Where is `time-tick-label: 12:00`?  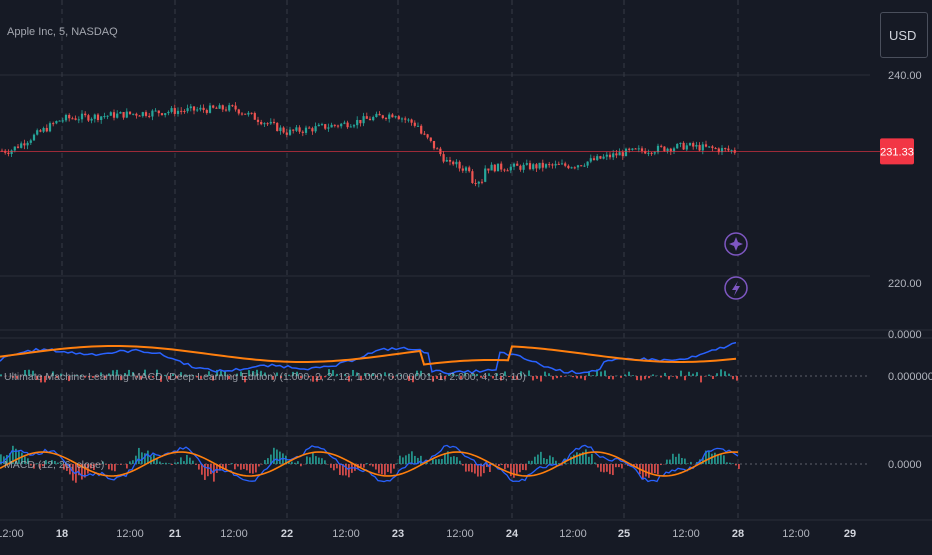 time-tick-label: 12:00 is located at coordinates (460, 534).